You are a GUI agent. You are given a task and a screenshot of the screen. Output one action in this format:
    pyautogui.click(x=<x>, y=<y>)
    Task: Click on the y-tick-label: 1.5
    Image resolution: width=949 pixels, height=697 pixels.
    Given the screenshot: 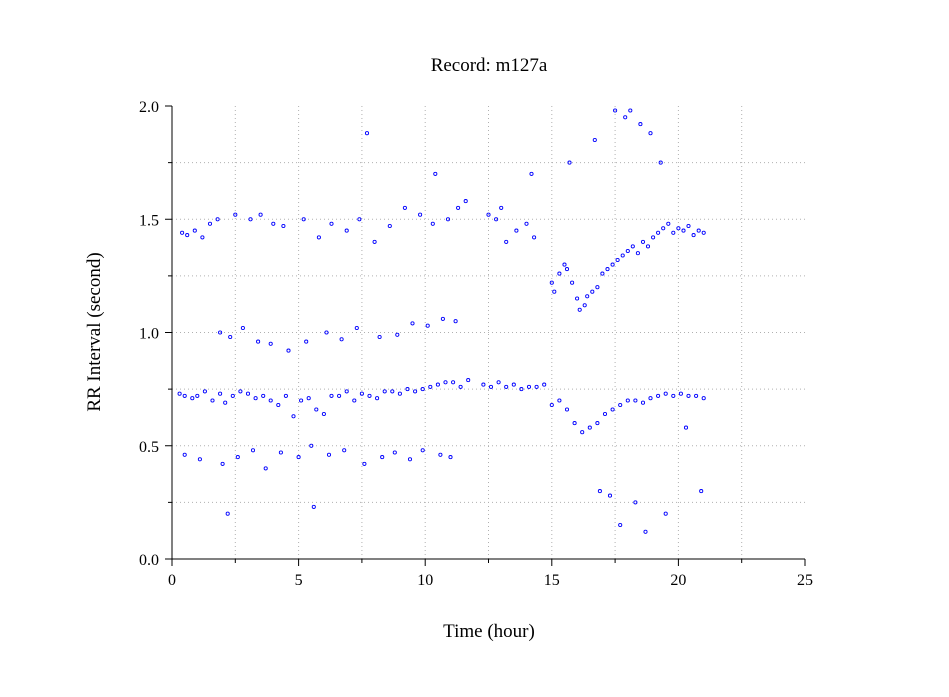 What is the action you would take?
    pyautogui.click(x=149, y=220)
    